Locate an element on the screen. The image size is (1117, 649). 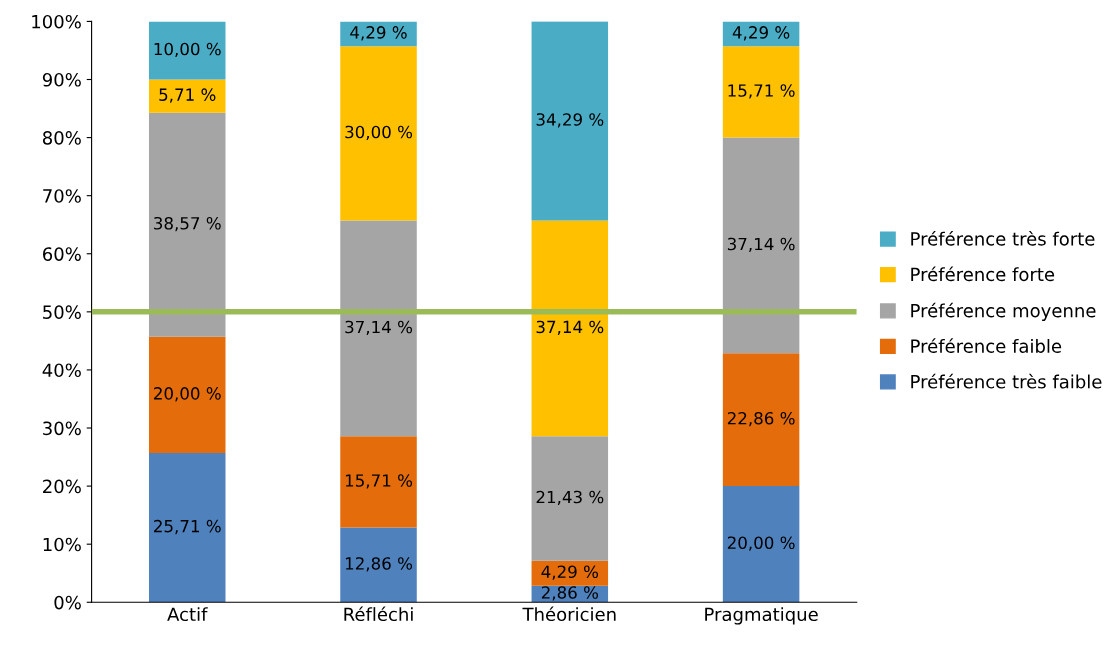
legend-label: Préférence très faible is located at coordinates (1006, 381).